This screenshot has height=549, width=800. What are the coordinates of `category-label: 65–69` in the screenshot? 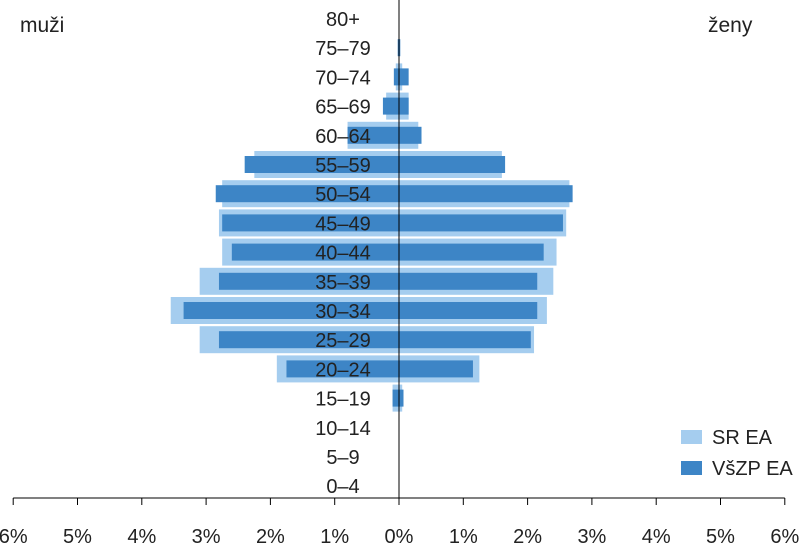 It's located at (343, 108).